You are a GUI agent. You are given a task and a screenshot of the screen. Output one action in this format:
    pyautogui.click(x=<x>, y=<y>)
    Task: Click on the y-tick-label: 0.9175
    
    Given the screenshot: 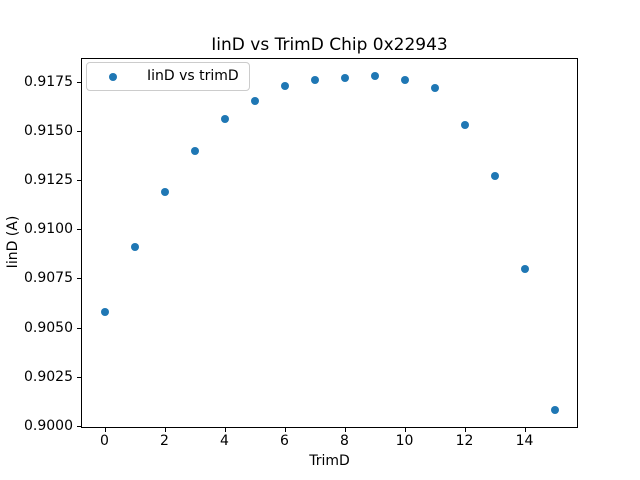 What is the action you would take?
    pyautogui.click(x=48, y=81)
    